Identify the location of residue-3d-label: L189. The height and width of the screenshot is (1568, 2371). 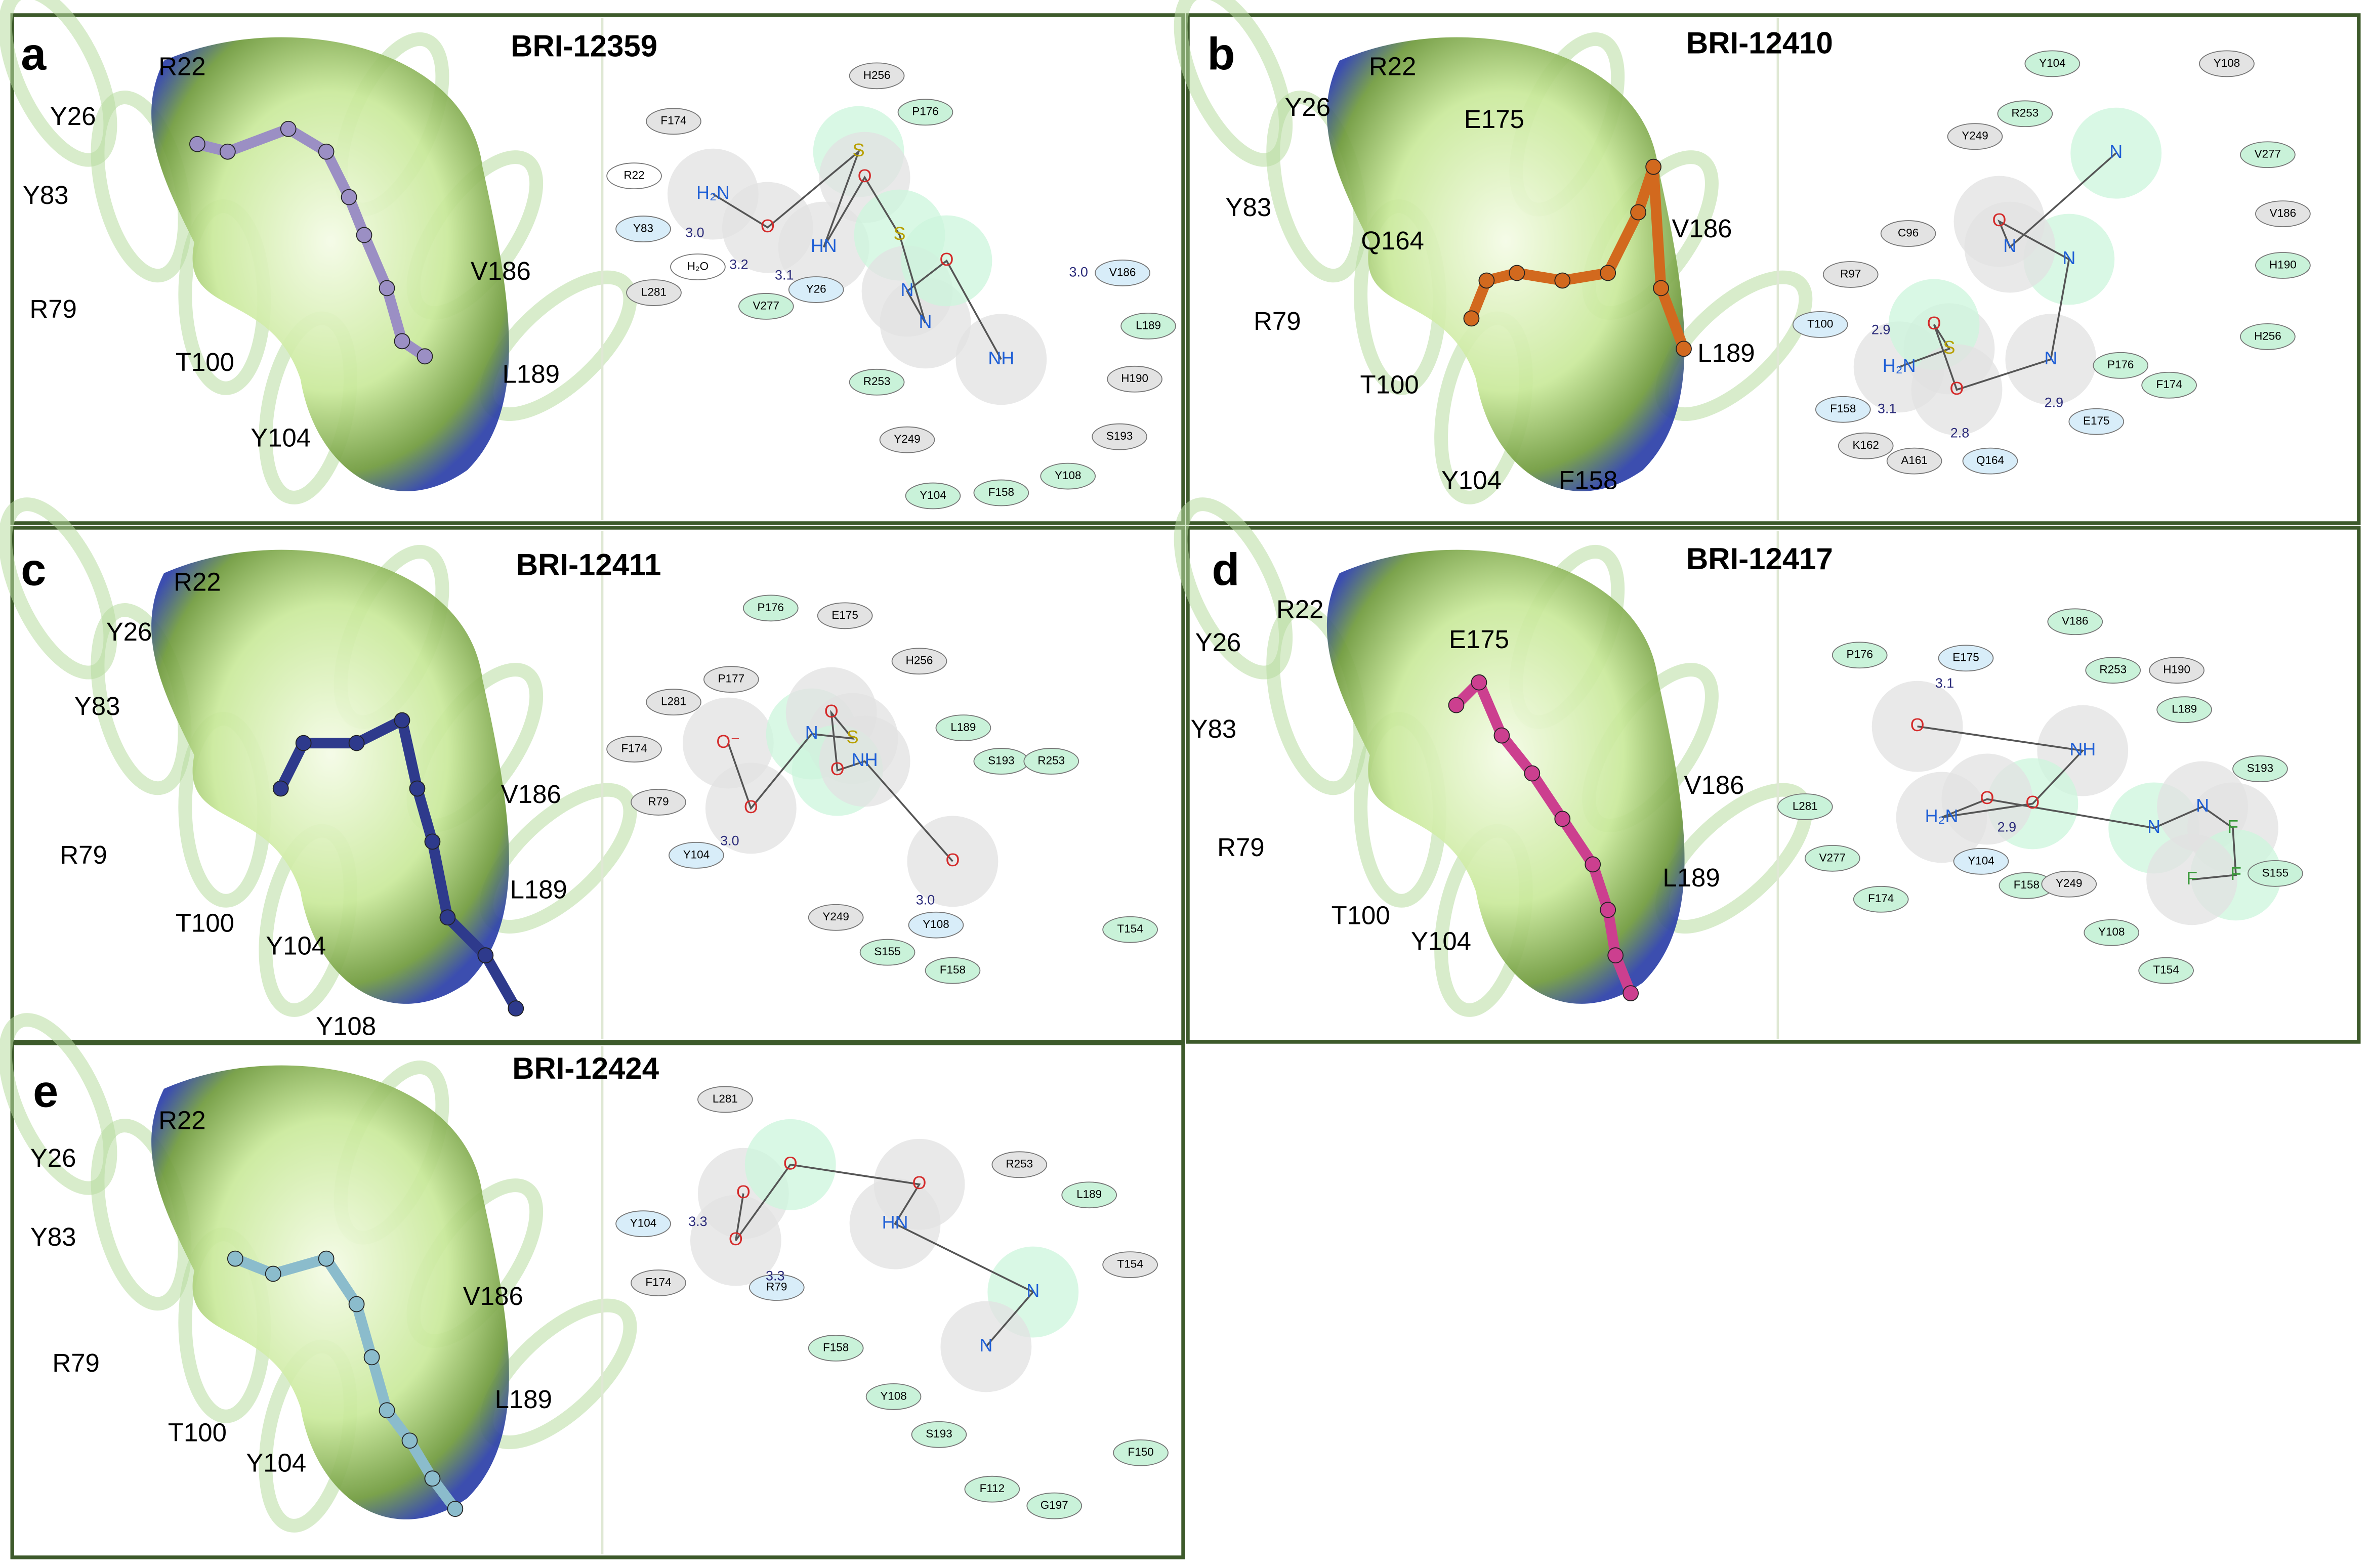
(531, 374).